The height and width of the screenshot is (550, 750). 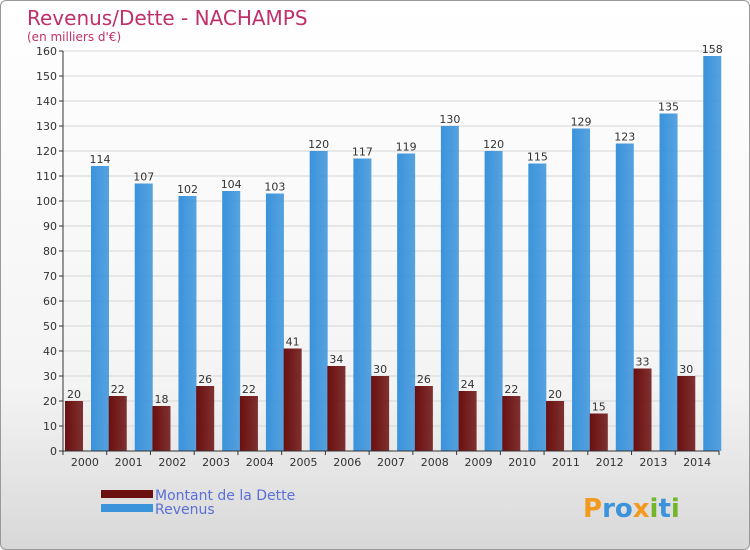 I want to click on y-axis-ticks: 0 10 20 30 40 50 60 70 80 90 100 110 120 130 140 150 160, so click(x=49, y=251).